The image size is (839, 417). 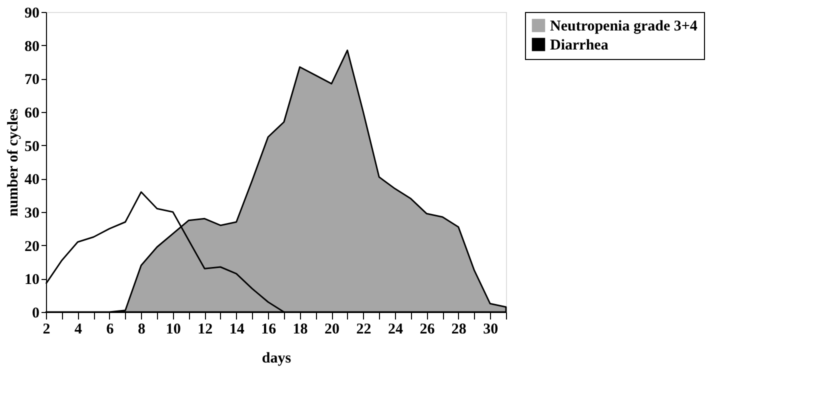 I want to click on x-tick-label: 20, so click(x=332, y=330).